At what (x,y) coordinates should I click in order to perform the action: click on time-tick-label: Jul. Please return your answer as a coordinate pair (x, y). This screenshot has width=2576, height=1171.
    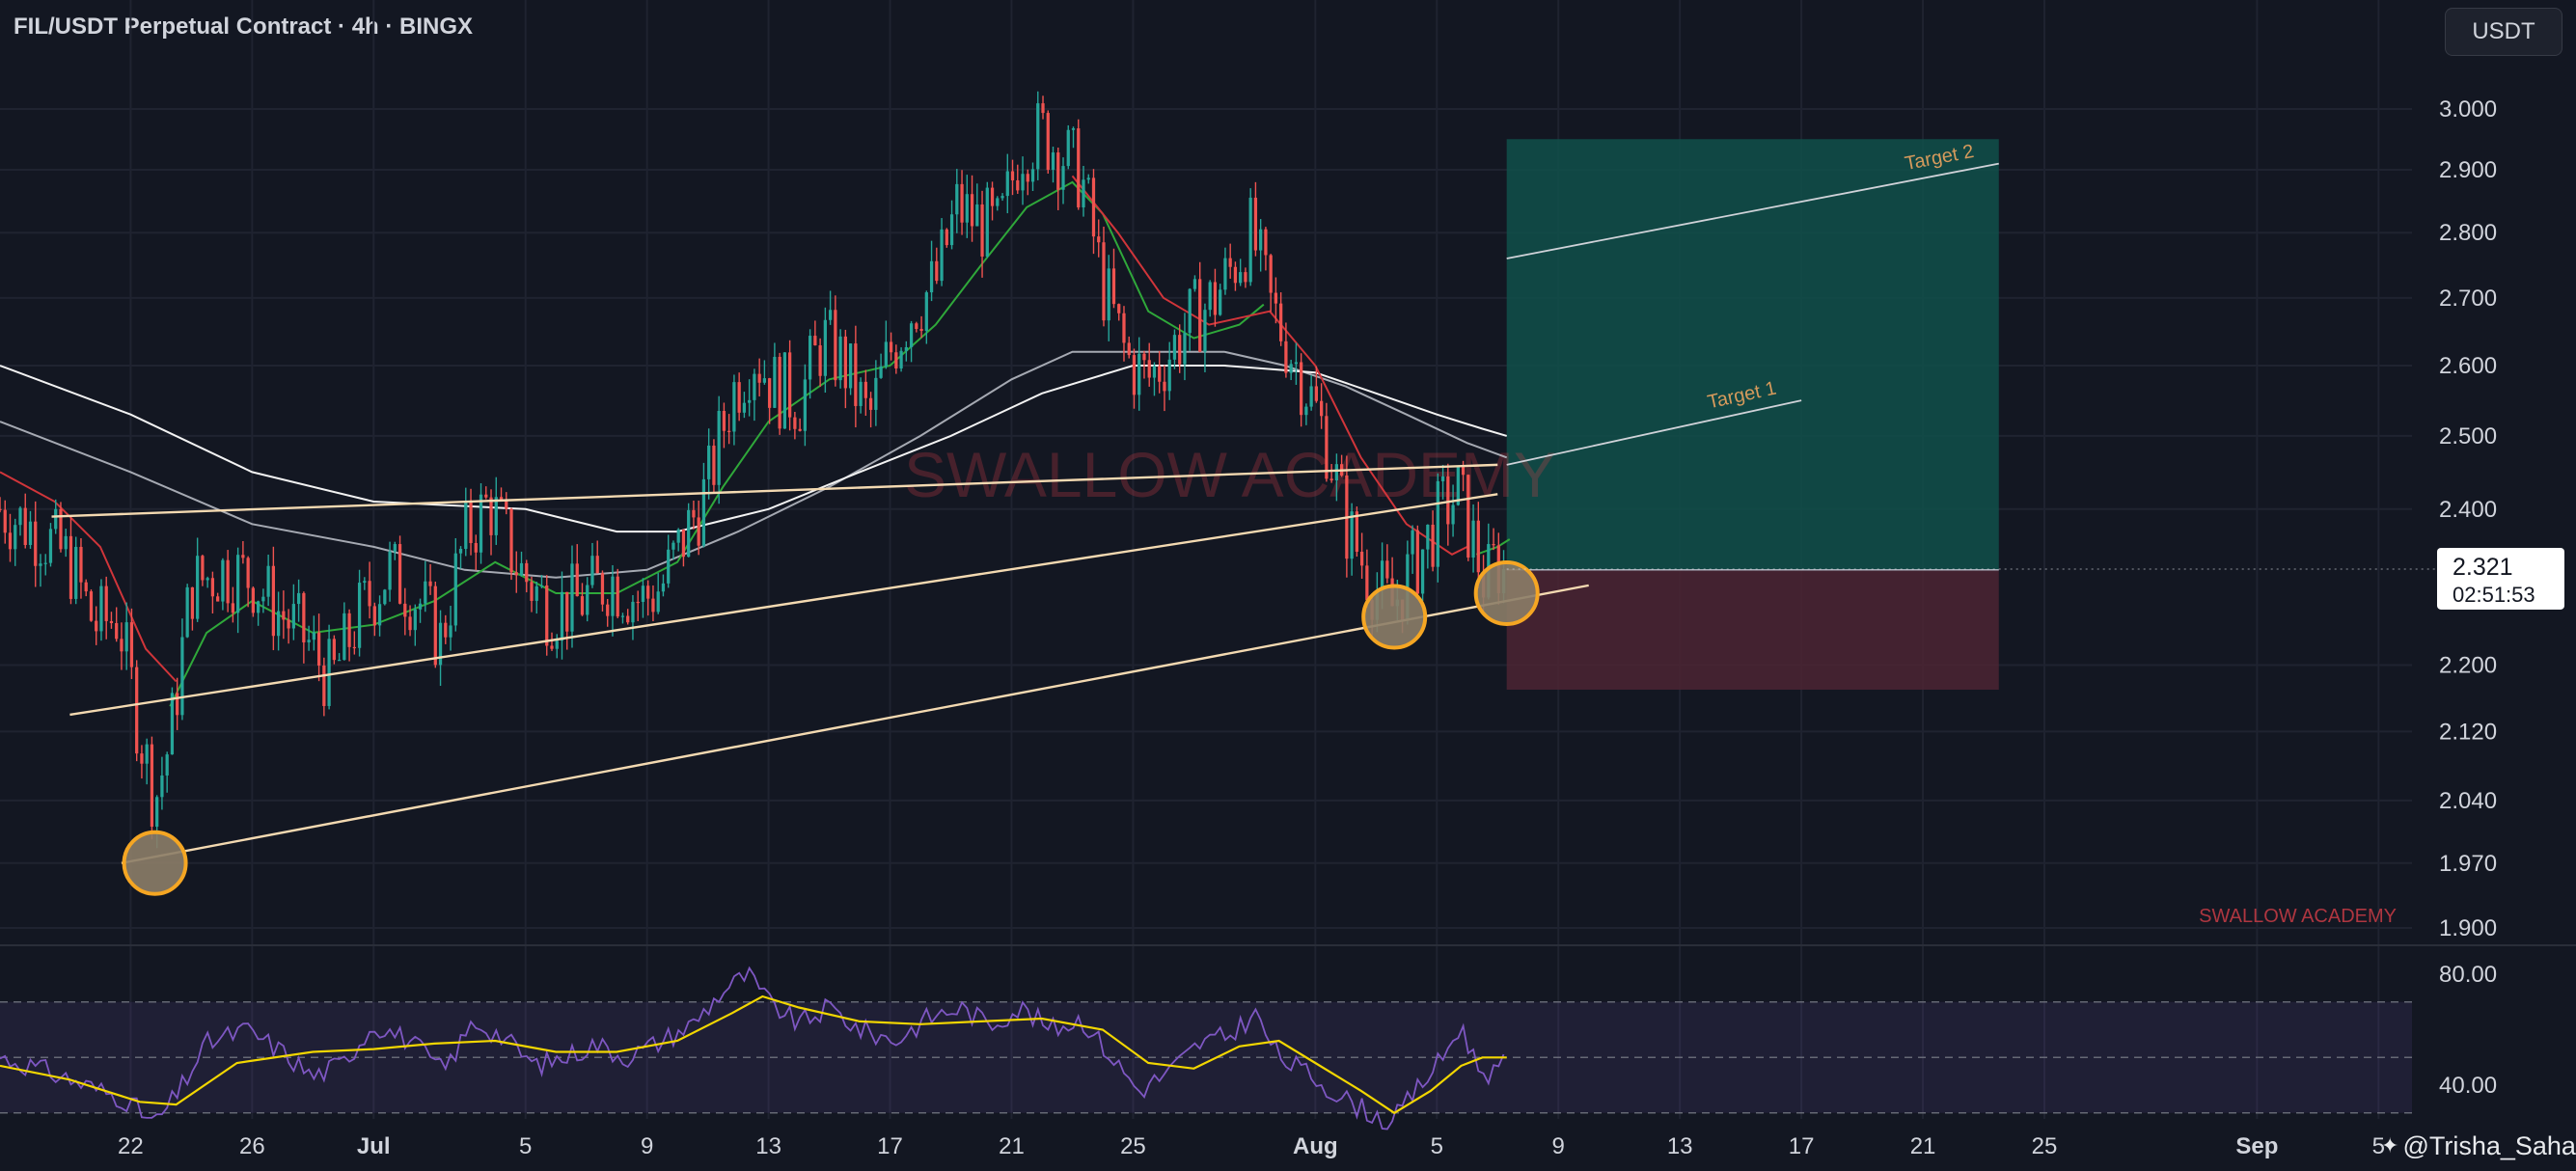
    Looking at the image, I should click on (374, 1146).